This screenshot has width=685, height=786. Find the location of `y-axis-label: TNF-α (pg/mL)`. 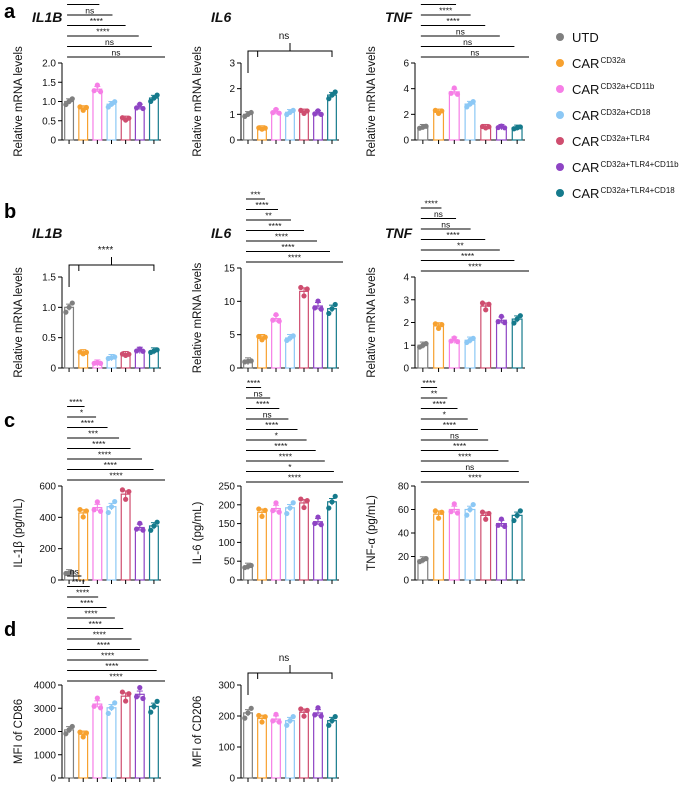

y-axis-label: TNF-α (pg/mL) is located at coordinates (372, 533).